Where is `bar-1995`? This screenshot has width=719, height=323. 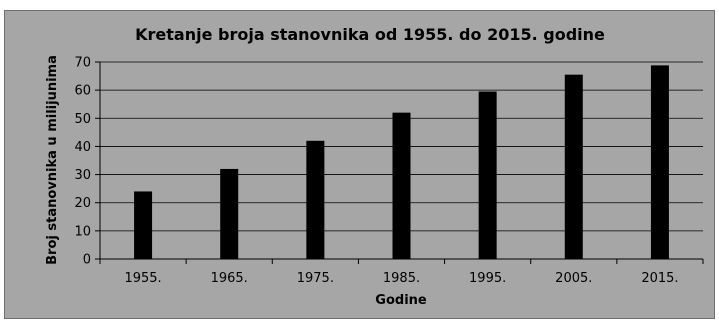 bar-1995 is located at coordinates (487, 175).